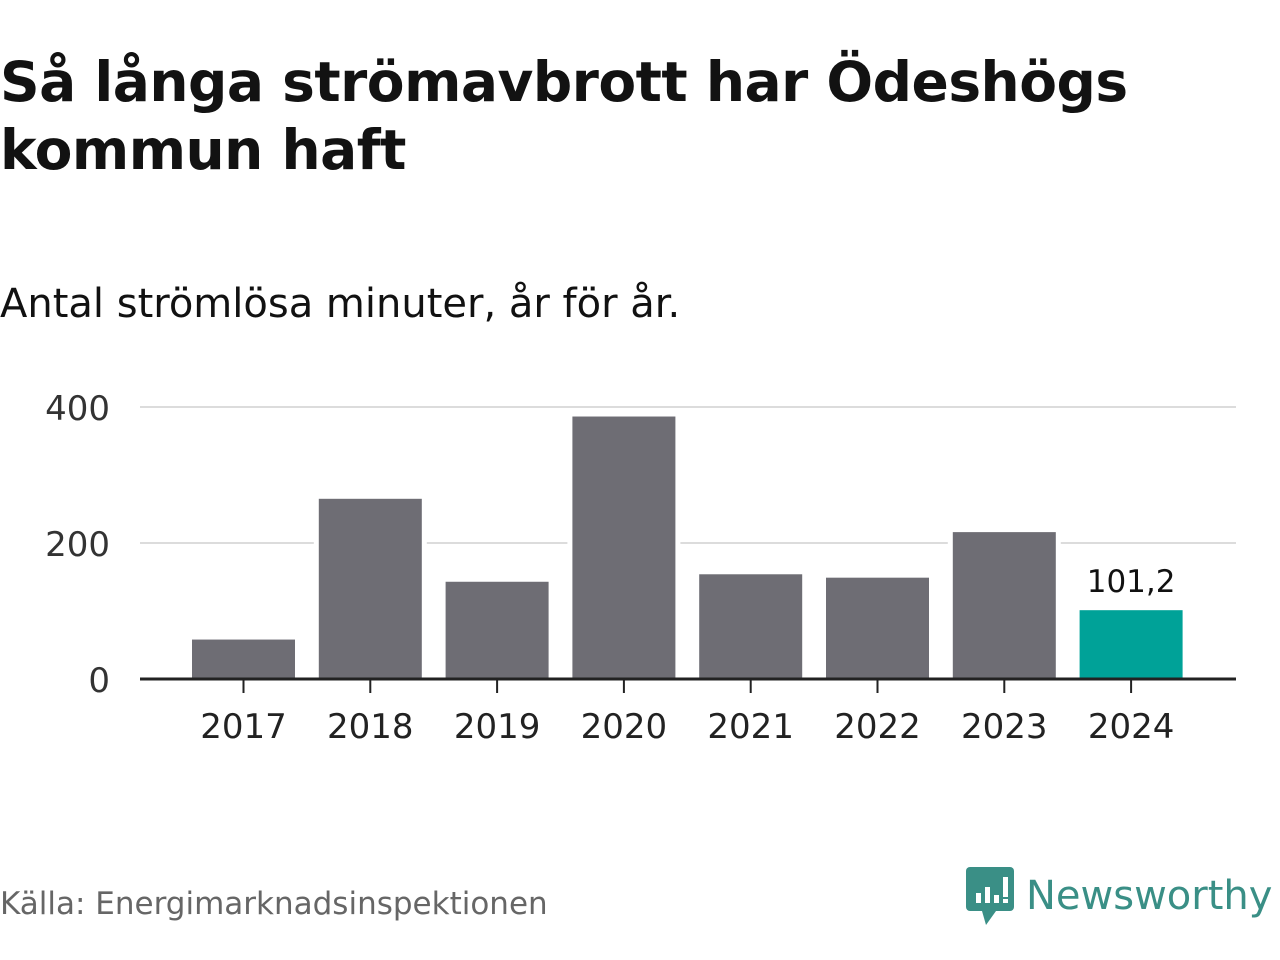 The image size is (1280, 960). Describe the element at coordinates (274, 904) in the screenshot. I see `source-note: Källa: Energimarknadsinspektionen` at that location.